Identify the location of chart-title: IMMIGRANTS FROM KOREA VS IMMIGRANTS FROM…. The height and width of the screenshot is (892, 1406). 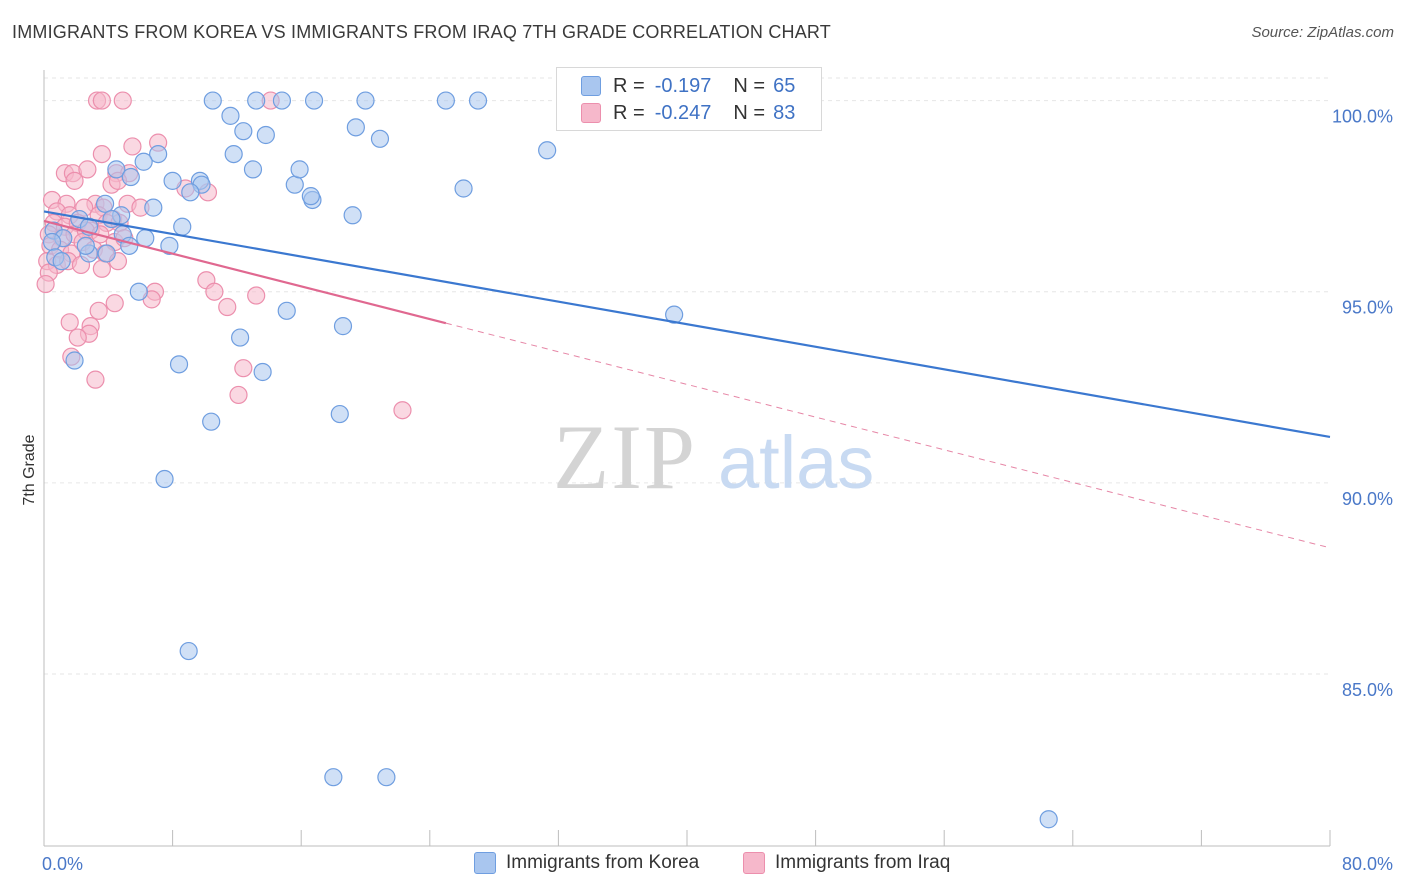
(421, 32).